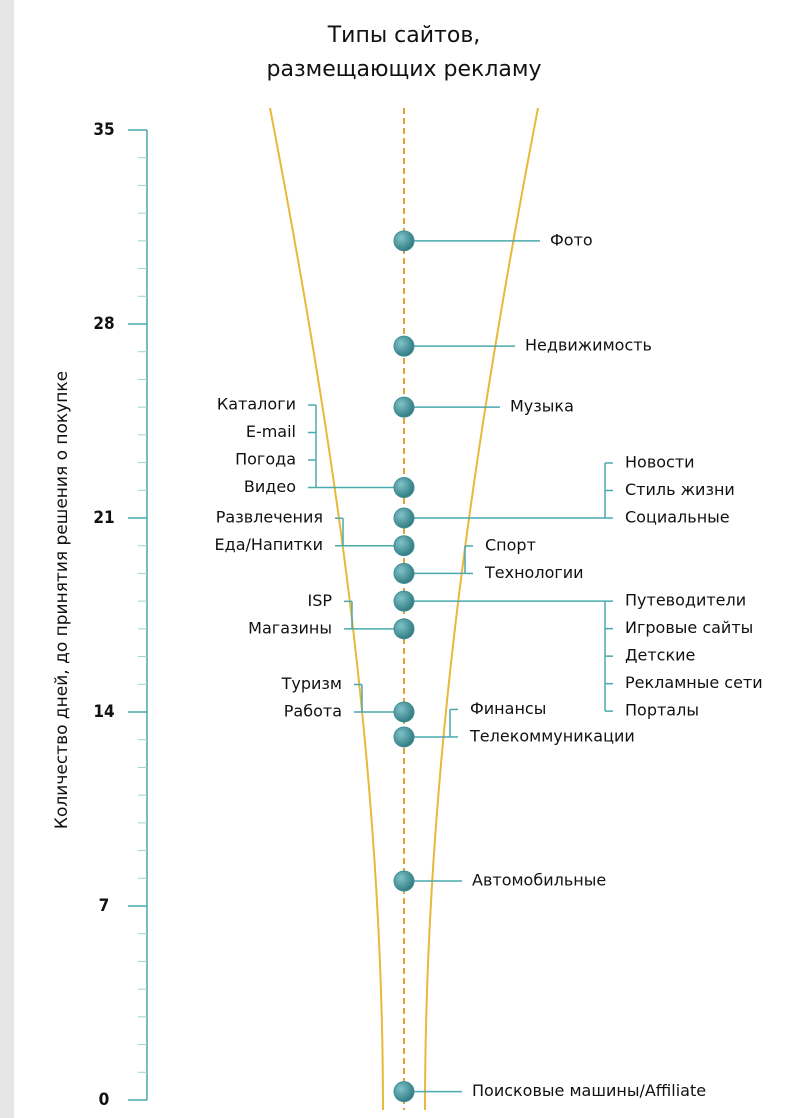  I want to click on point-label: Поисковые машины/Affiliate, so click(589, 1090).